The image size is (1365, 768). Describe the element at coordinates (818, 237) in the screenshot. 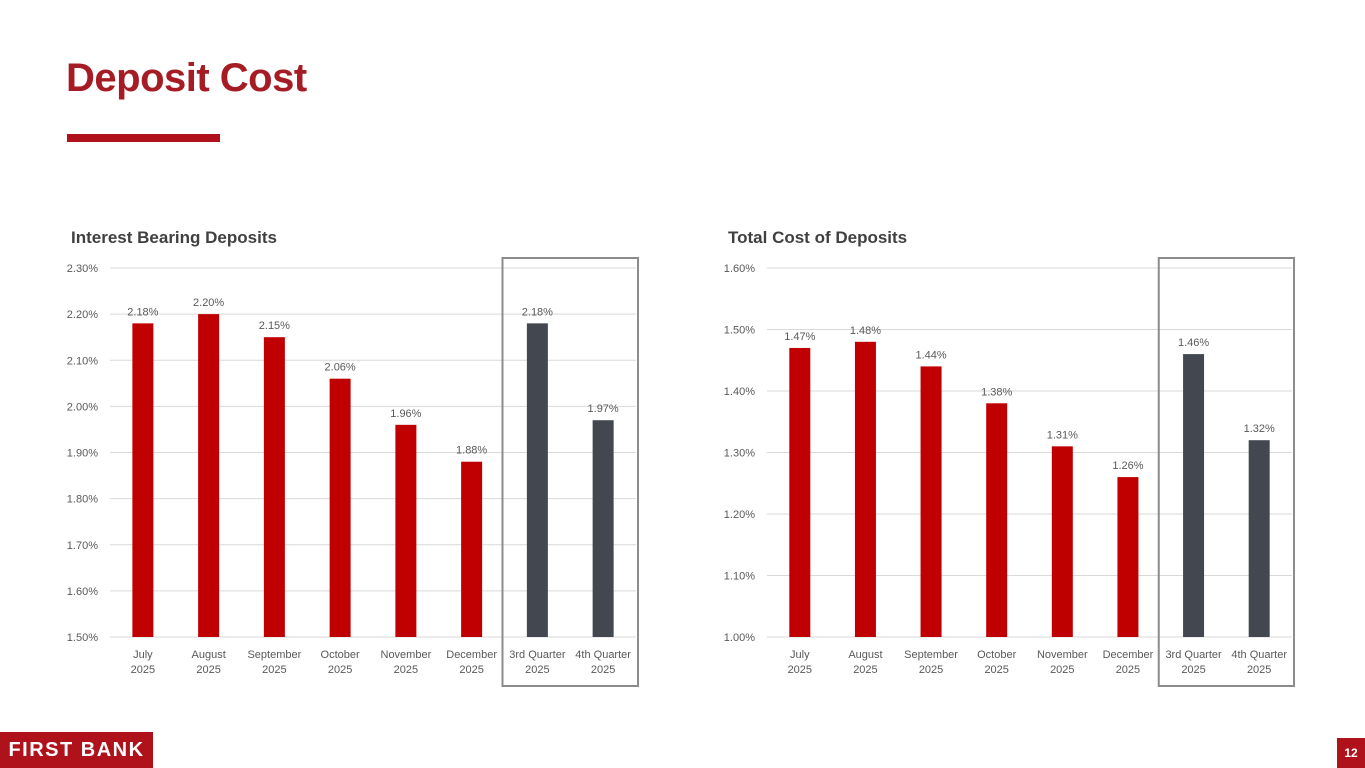

I see `chart-title-total-cost: Total Cost of Deposits` at that location.